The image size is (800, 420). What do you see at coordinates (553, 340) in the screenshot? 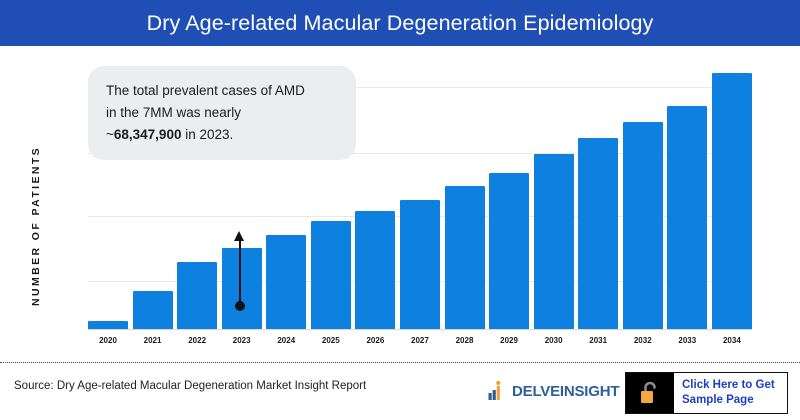
I see `x-axis-tick-2030: 2030` at bounding box center [553, 340].